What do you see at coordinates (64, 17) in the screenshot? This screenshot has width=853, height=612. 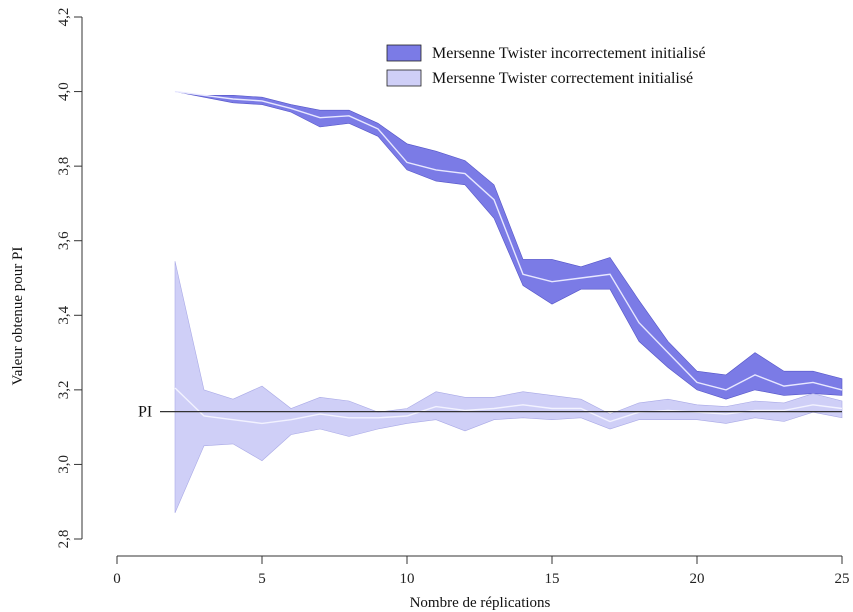 I see `y-tick-label: 4,2` at bounding box center [64, 17].